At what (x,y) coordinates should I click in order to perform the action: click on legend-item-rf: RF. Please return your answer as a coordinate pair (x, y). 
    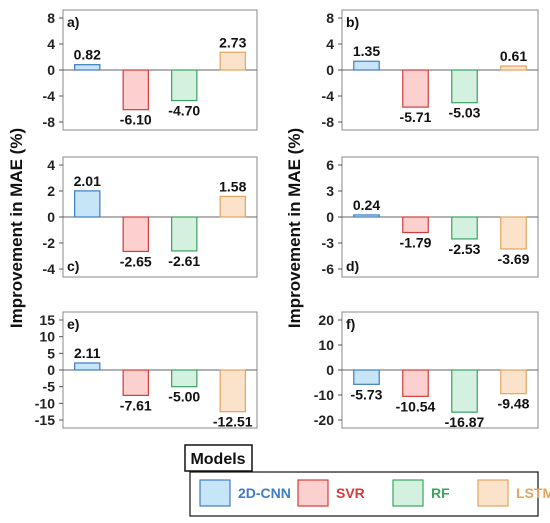
    Looking at the image, I should click on (421, 493).